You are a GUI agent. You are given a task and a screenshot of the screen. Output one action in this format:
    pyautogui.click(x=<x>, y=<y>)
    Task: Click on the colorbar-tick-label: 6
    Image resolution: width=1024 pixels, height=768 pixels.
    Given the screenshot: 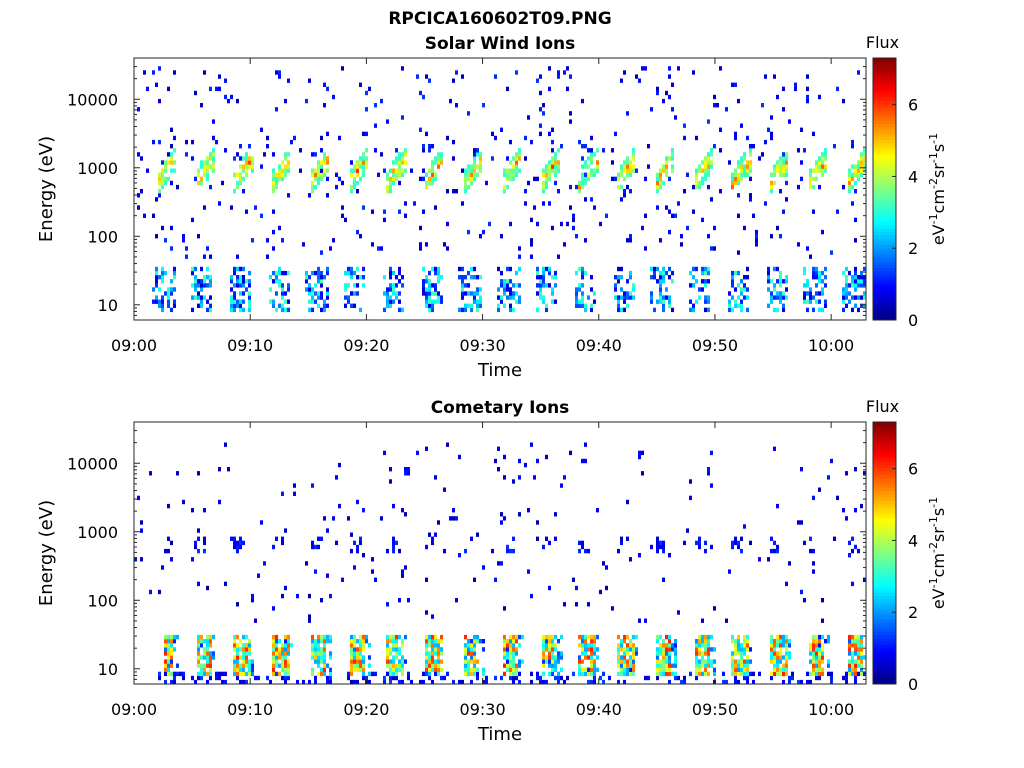 What is the action you would take?
    pyautogui.click(x=913, y=469)
    